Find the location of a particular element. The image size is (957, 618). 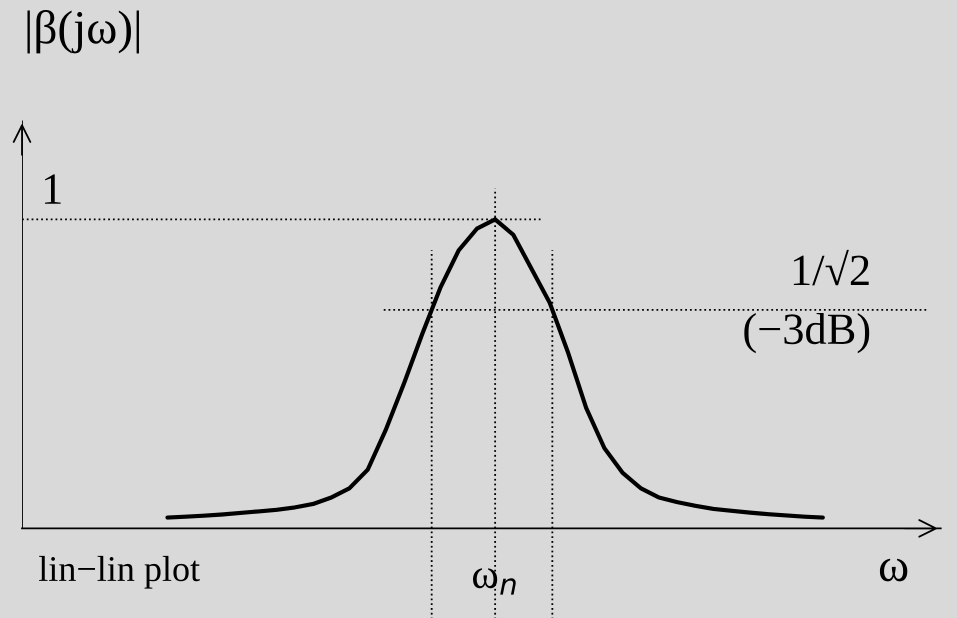

x-axis-title: ω is located at coordinates (894, 570).